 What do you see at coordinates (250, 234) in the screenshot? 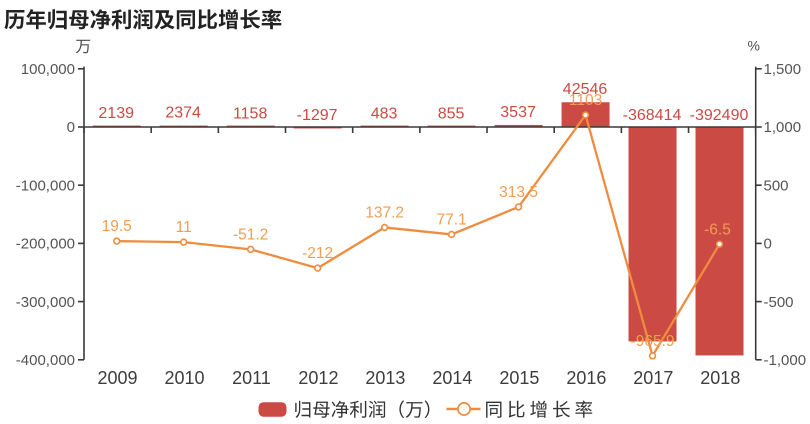
I see `svg-text: -51.2` at bounding box center [250, 234].